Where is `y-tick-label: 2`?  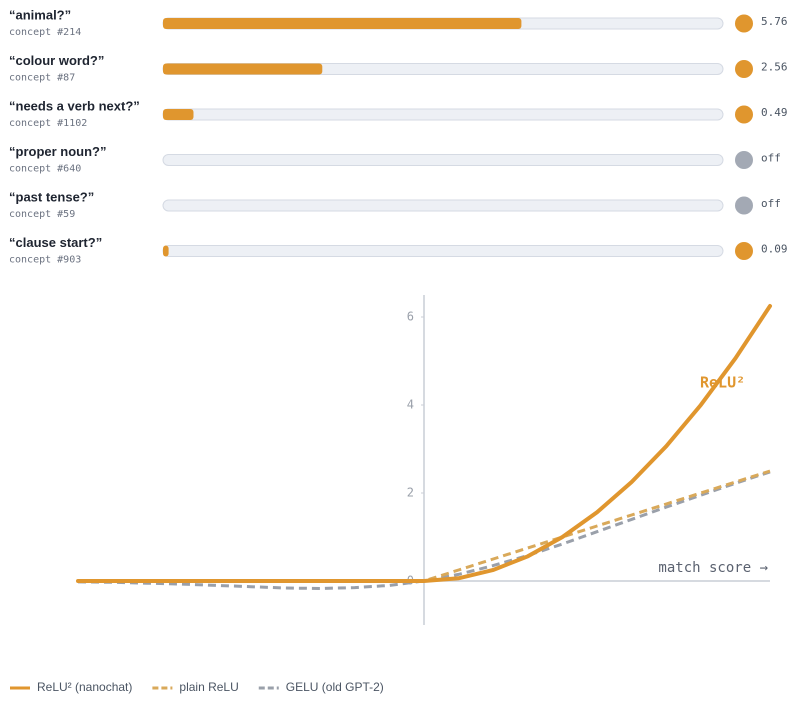 y-tick-label: 2 is located at coordinates (410, 493).